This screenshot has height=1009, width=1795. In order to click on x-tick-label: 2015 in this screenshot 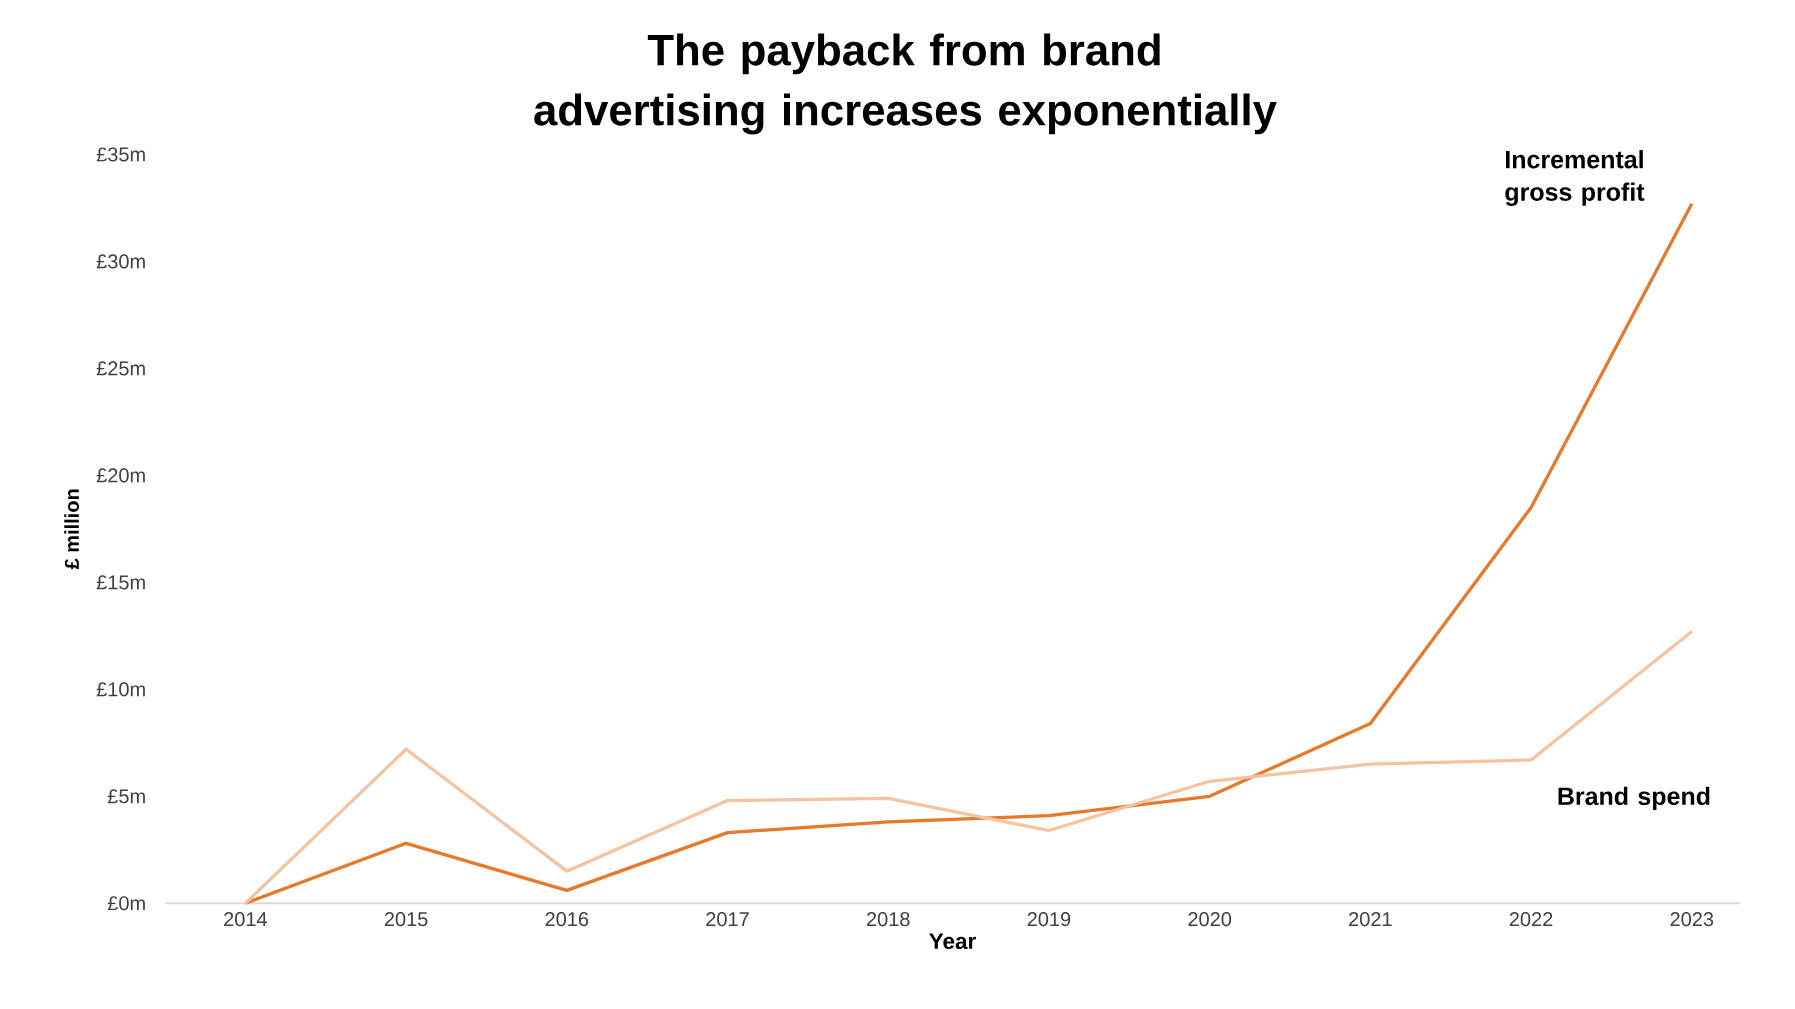, I will do `click(406, 919)`.